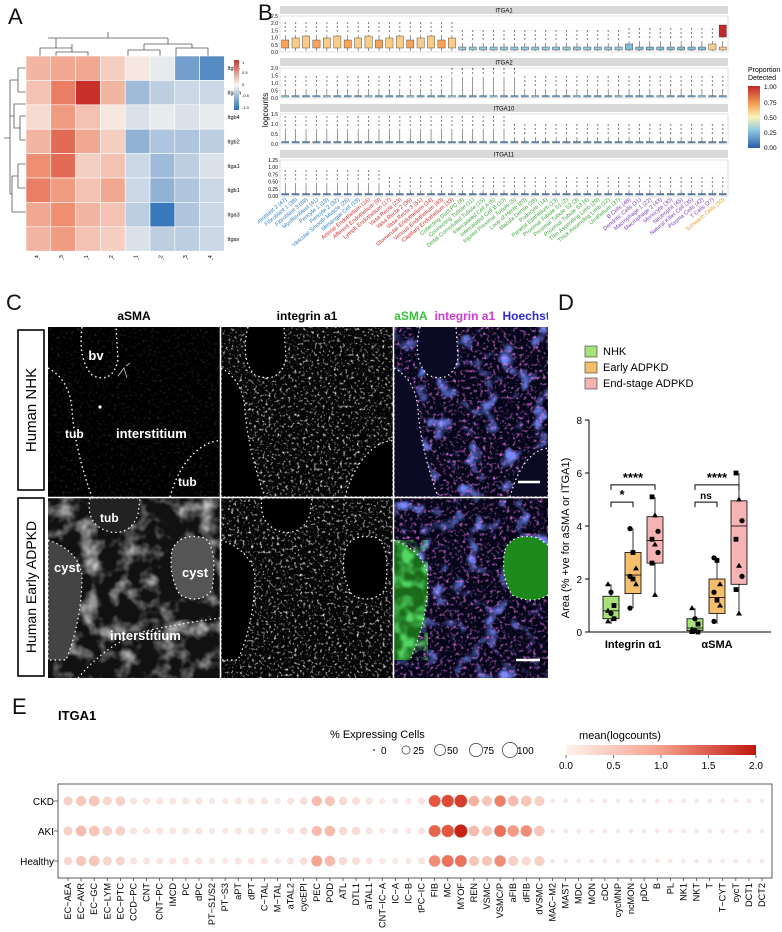 This screenshot has height=932, width=782. I want to click on col-label: dPC, so click(199, 892).